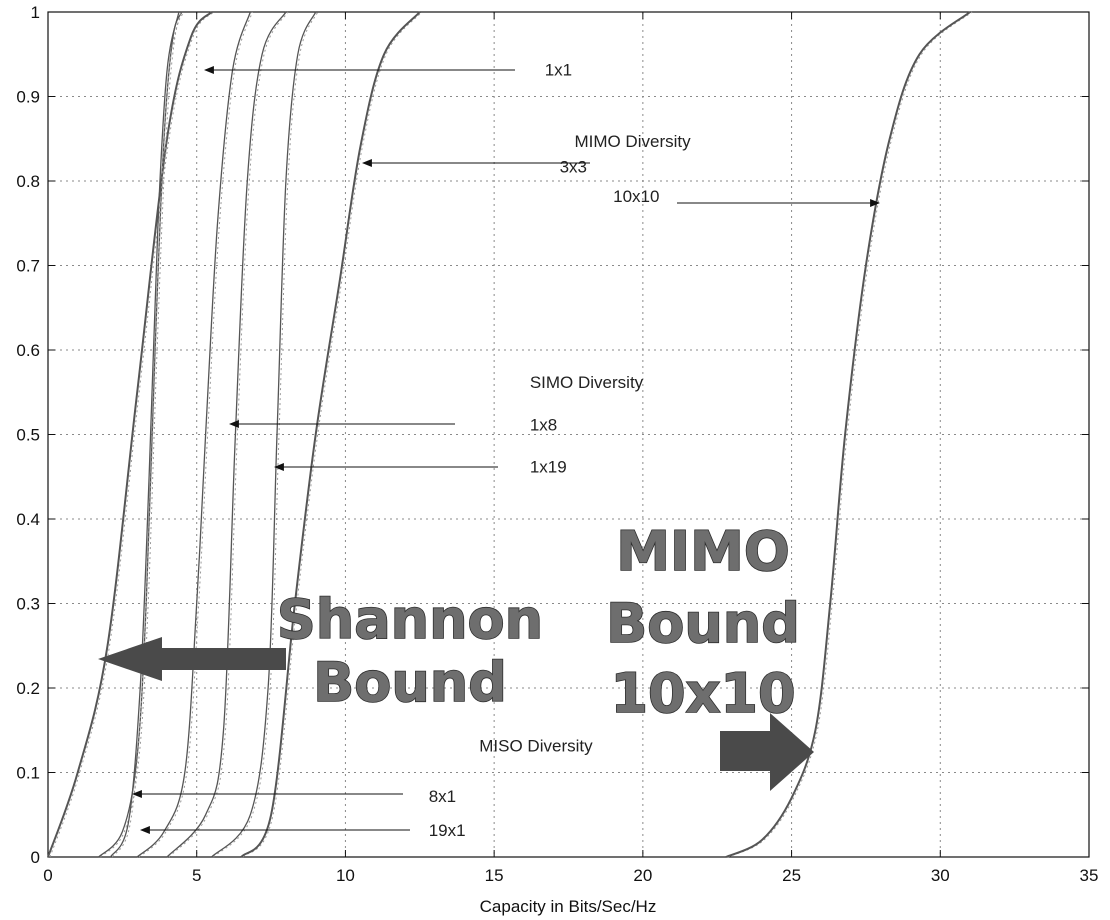  What do you see at coordinates (632, 141) in the screenshot?
I see `annotation-label: MIMO Diversity` at bounding box center [632, 141].